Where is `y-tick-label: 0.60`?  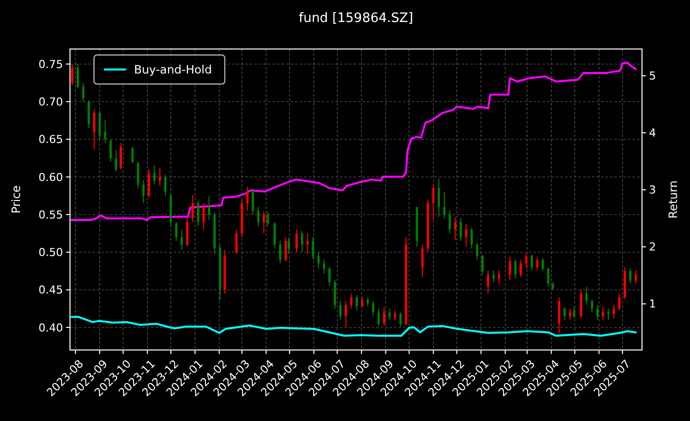
y-tick-label: 0.60 is located at coordinates (50, 177).